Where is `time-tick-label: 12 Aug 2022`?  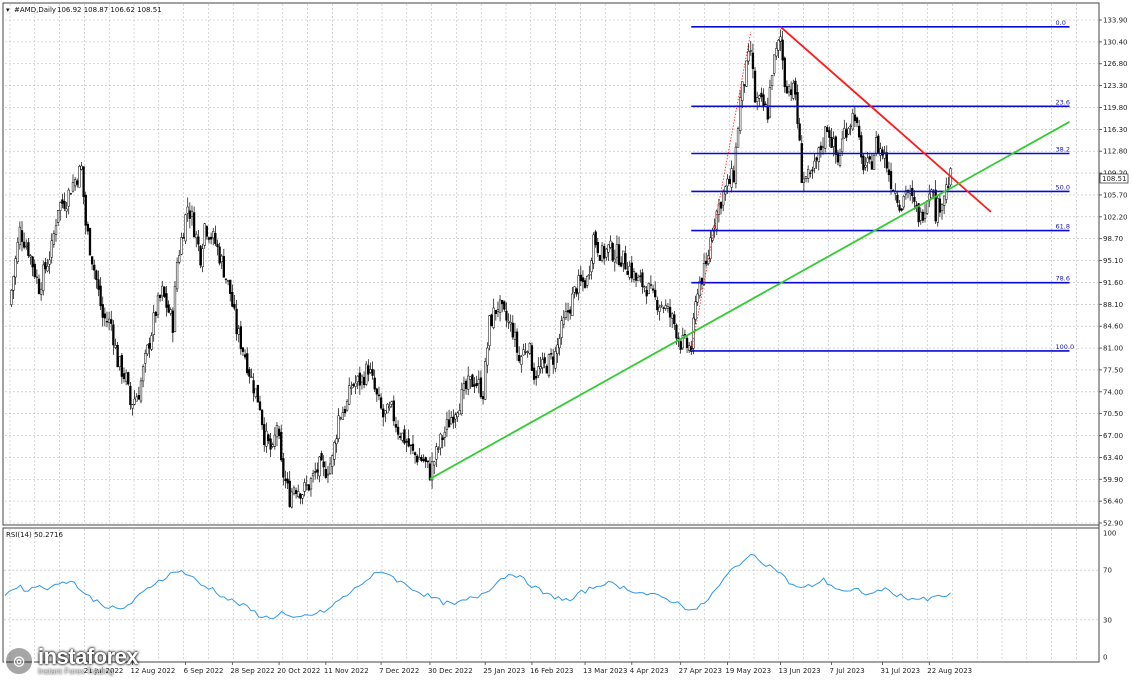 time-tick-label: 12 Aug 2022 is located at coordinates (152, 671).